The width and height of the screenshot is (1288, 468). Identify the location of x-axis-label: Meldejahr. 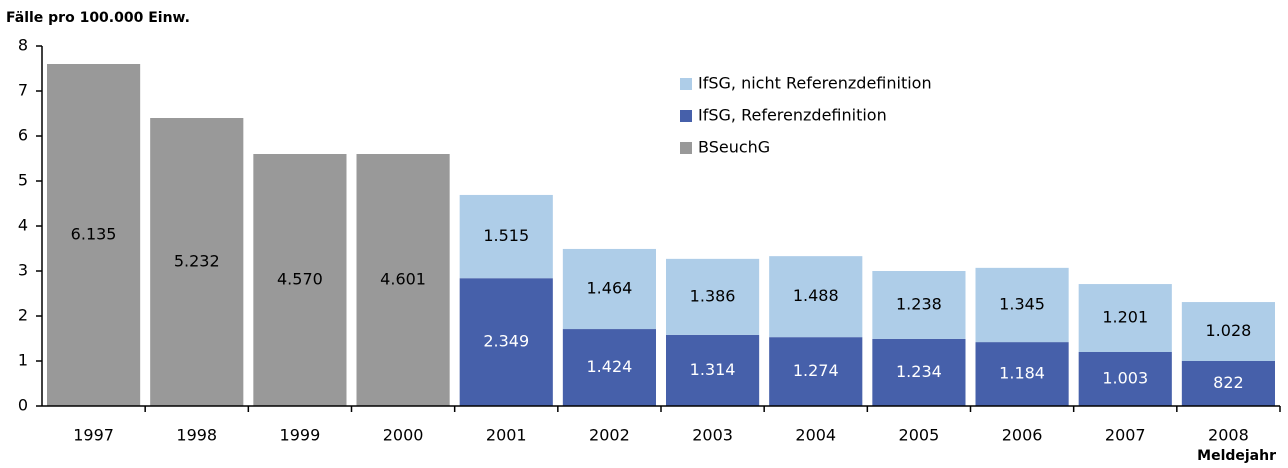
(1236, 456).